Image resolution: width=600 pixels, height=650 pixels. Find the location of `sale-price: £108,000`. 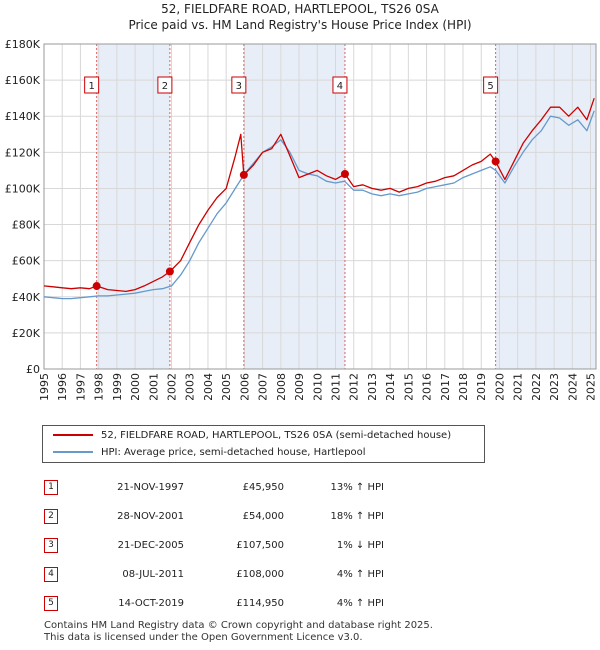

sale-price: £108,000 is located at coordinates (260, 574).